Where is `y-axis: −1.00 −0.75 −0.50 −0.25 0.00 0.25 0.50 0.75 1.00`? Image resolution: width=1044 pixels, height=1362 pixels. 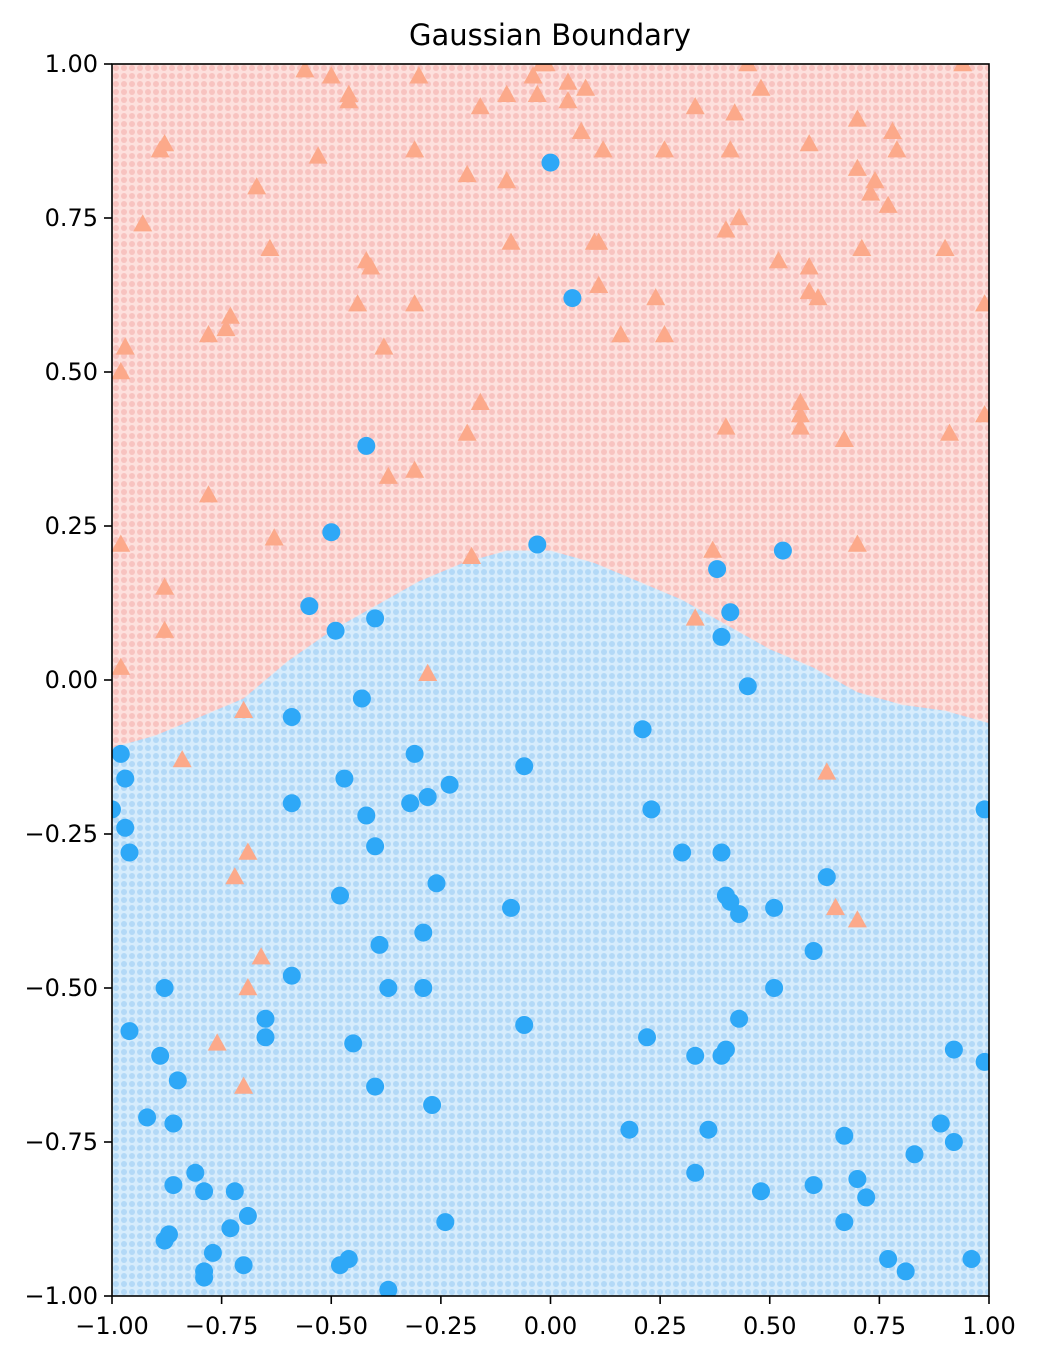 y-axis: −1.00 −0.75 −0.50 −0.25 0.00 0.25 0.50 0.75 1.00 is located at coordinates (68, 680).